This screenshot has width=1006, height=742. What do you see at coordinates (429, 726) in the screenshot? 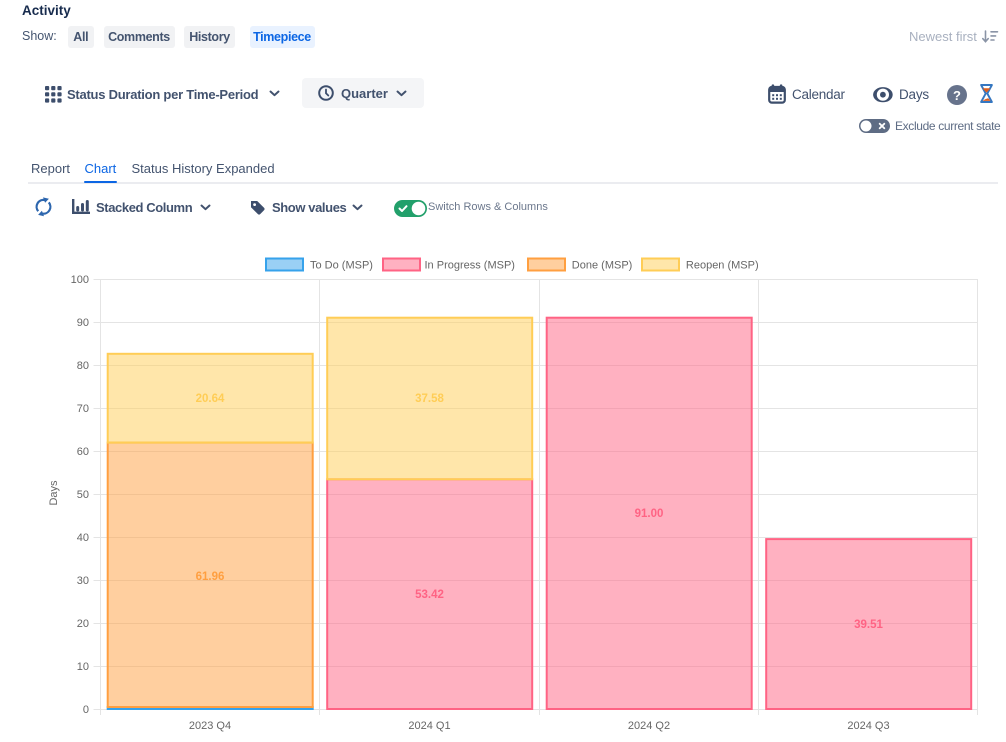
I see `svg-text: 2024 Q1` at bounding box center [429, 726].